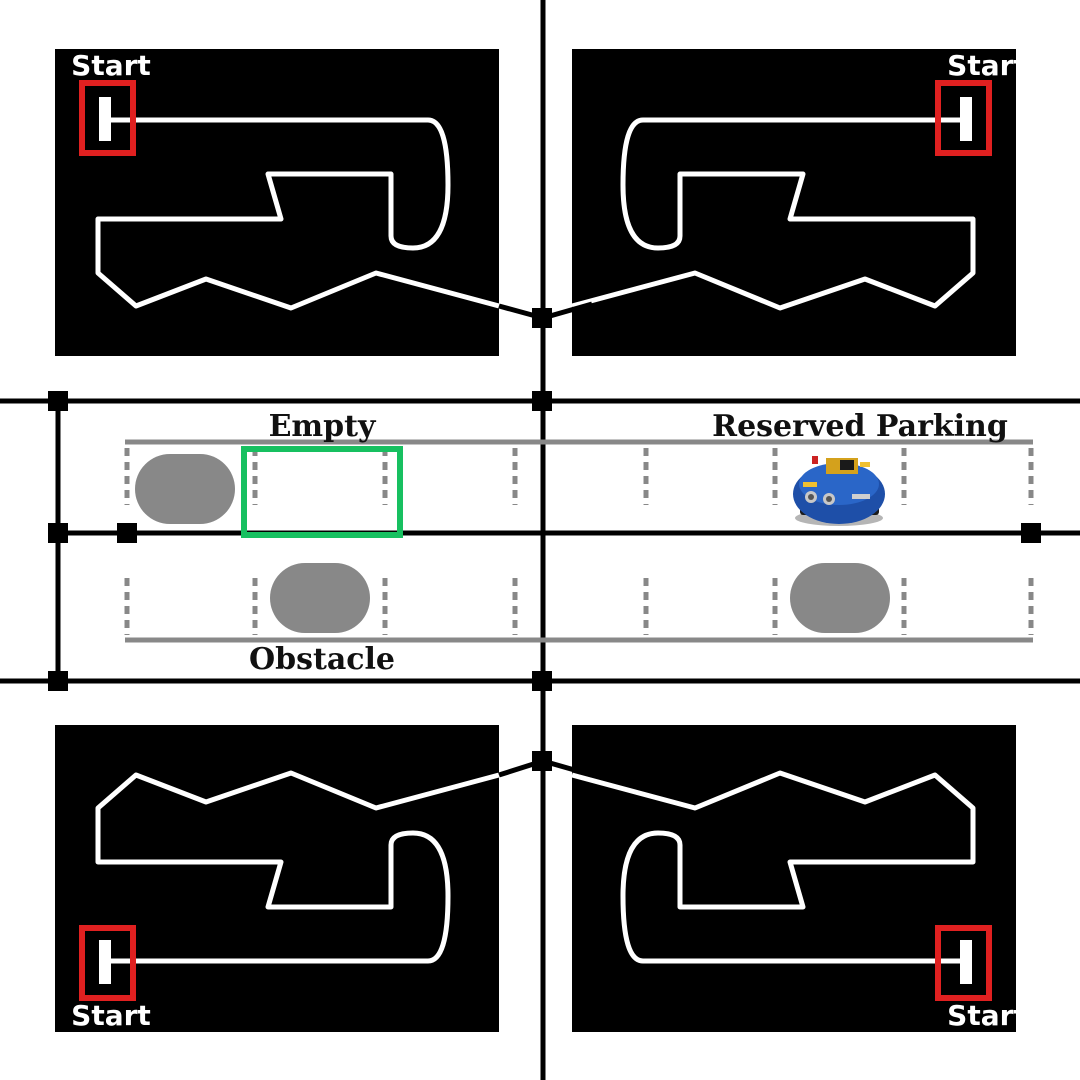  Describe the element at coordinates (322, 659) in the screenshot. I see `obstacle-label: Obstacle` at that location.